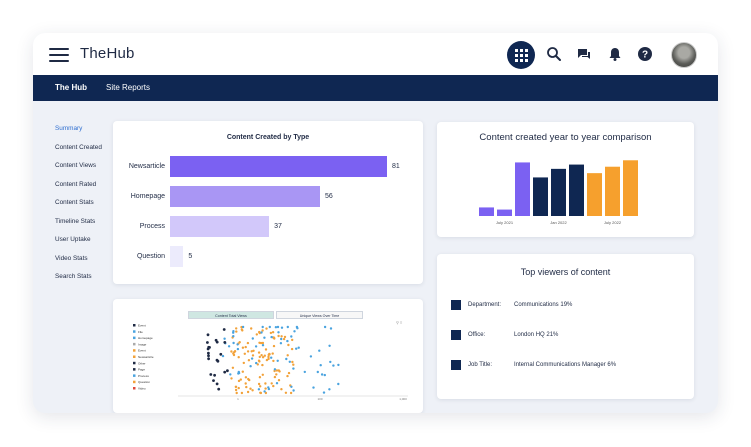 This screenshot has height=447, width=751. Describe the element at coordinates (231, 315) in the screenshot. I see `tab-content-total-views: Content Total Views` at that location.